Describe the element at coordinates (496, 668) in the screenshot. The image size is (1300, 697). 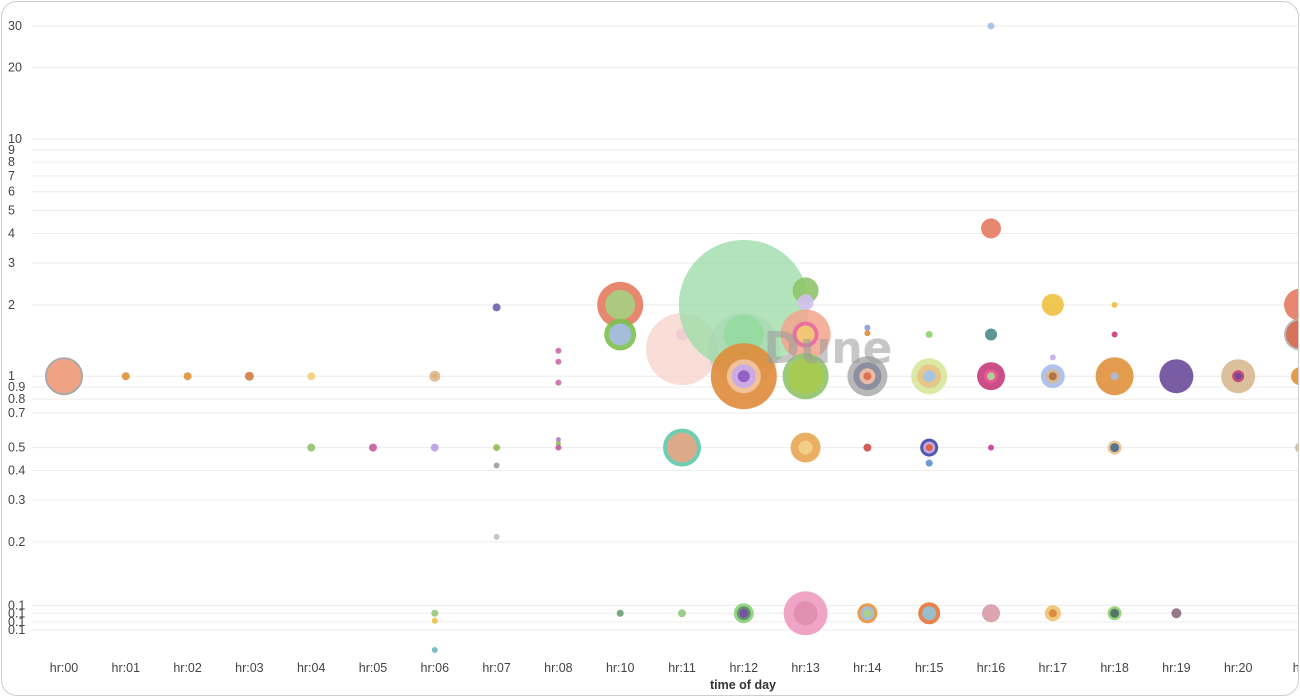
I see `x-tick-label: hr:07` at that location.